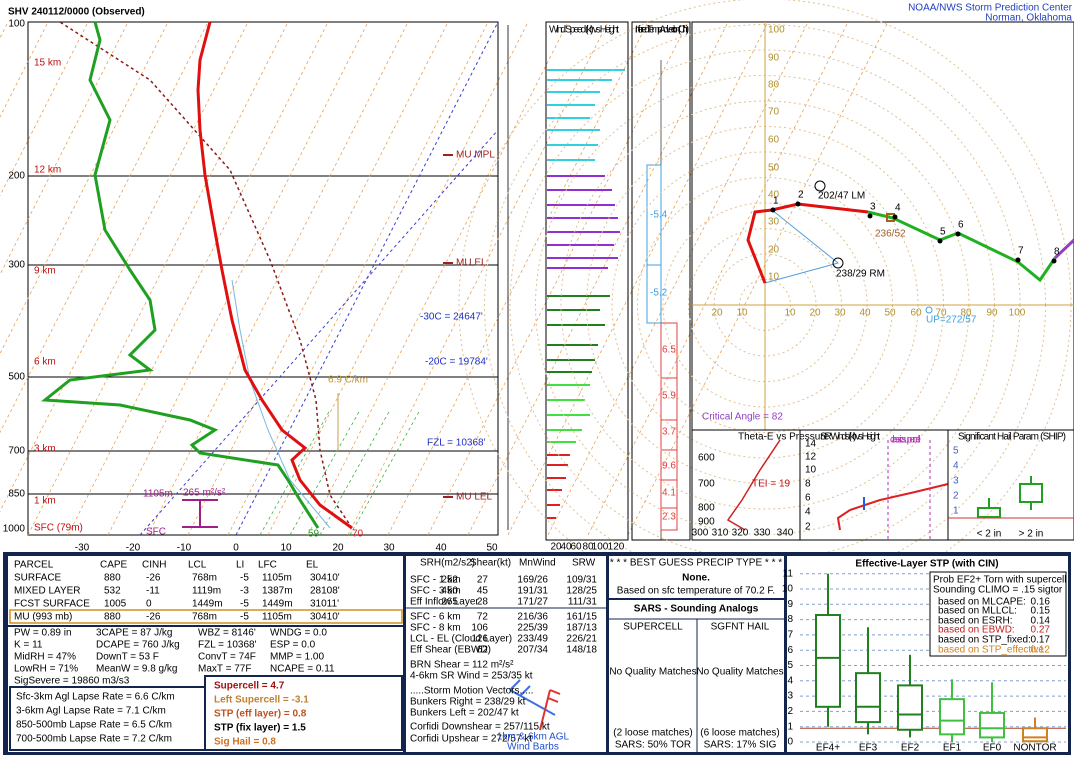 The height and width of the screenshot is (757, 1074). Describe the element at coordinates (158, 494) in the screenshot. I see `annotation: 1105m` at that location.